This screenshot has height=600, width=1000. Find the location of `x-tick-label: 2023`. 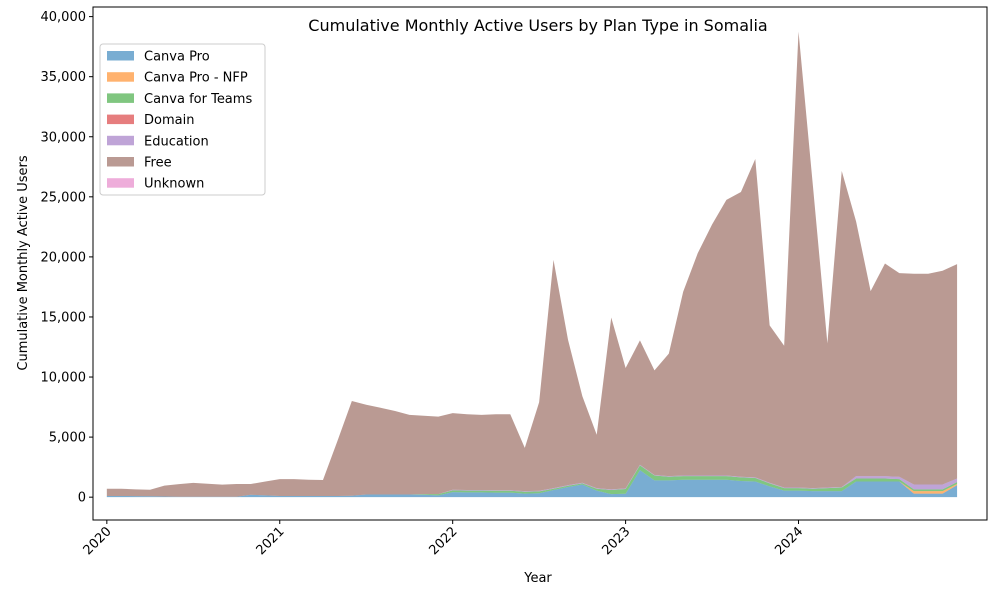

x-tick-label: 2023 is located at coordinates (616, 541).